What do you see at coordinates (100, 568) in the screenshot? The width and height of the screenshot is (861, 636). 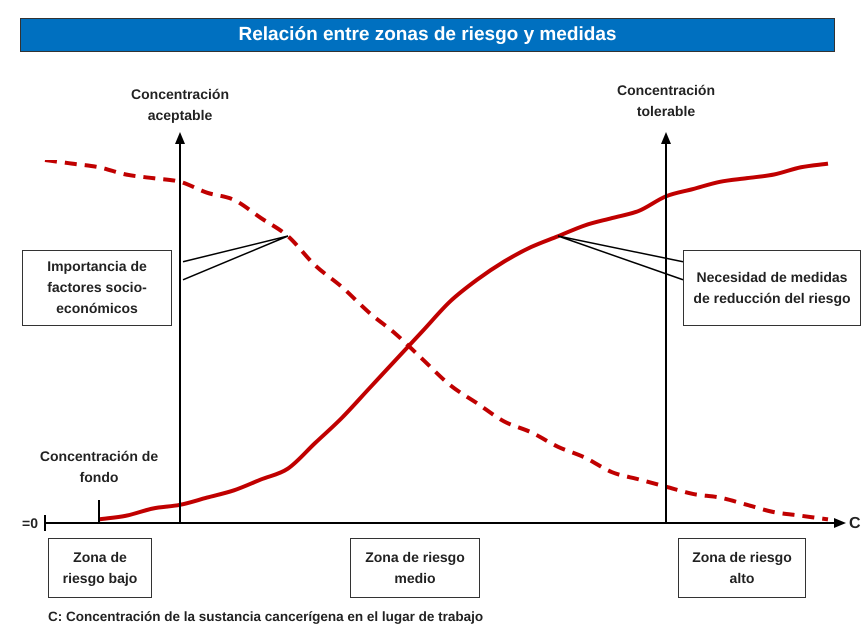 I see `label-box: Zona de riesgo bajo` at bounding box center [100, 568].